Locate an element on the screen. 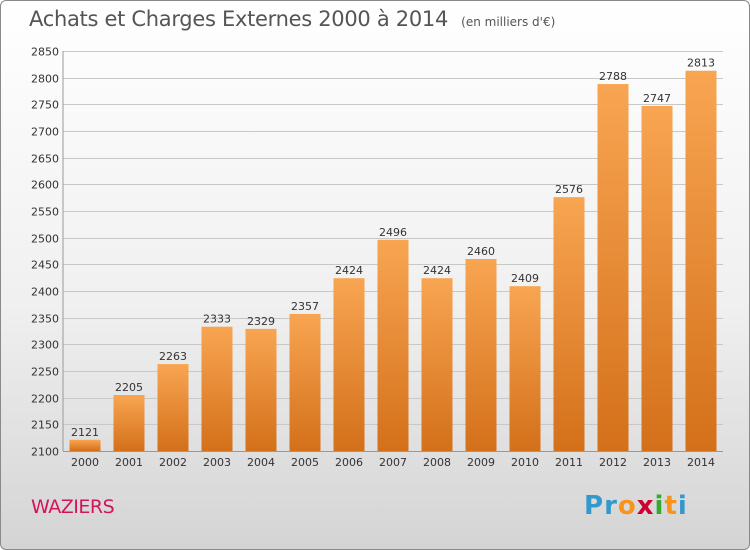 Image resolution: width=750 pixels, height=550 pixels. bar-value-label: 2205 is located at coordinates (129, 387).